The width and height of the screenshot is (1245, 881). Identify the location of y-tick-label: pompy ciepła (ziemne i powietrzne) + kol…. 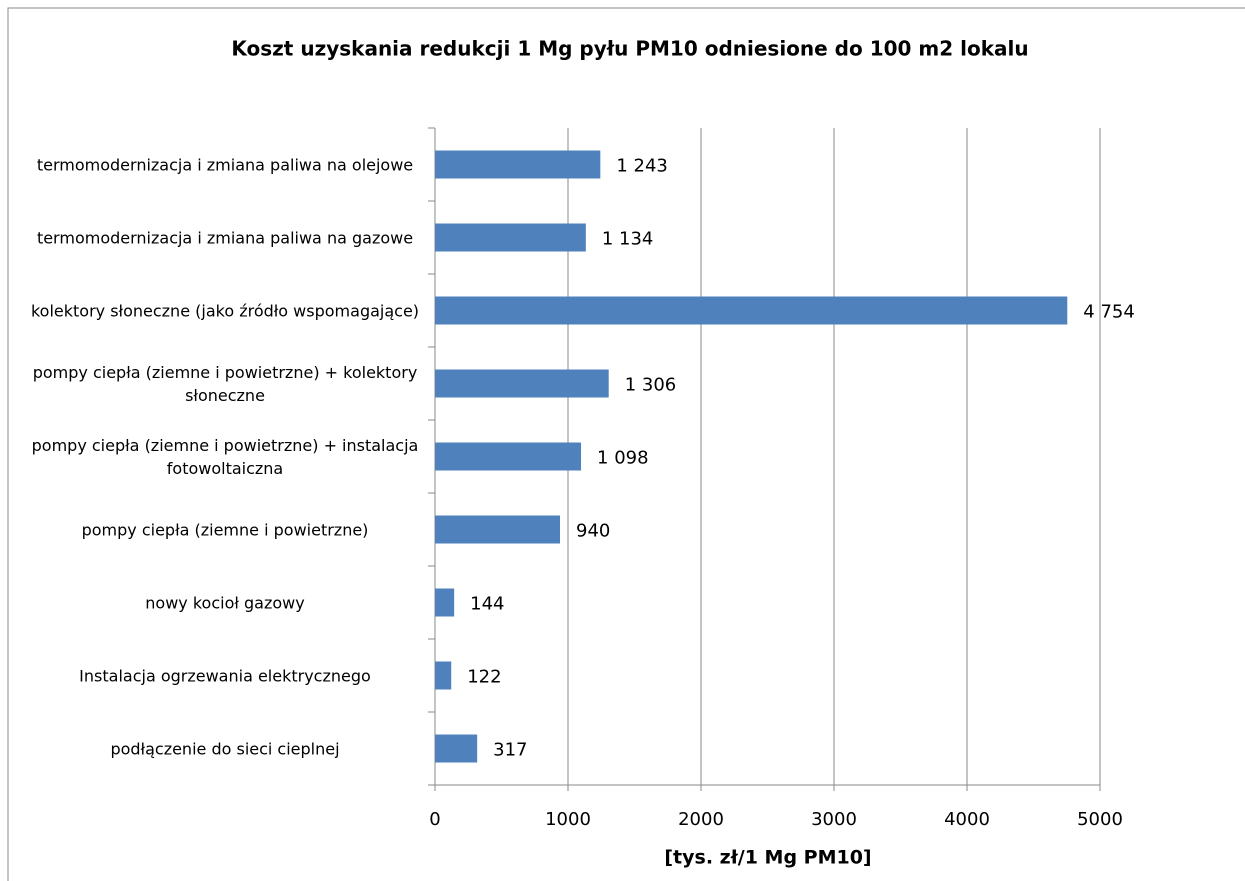
(225, 383).